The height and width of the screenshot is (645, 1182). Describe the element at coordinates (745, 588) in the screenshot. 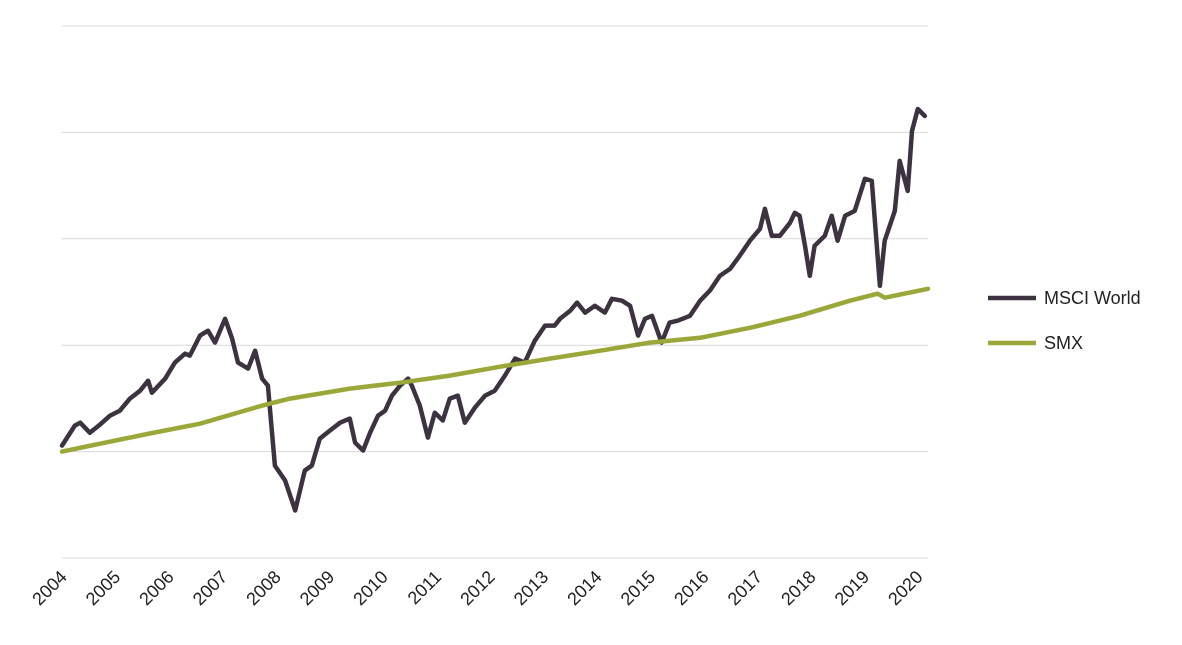

I see `x-tick-label: 2017` at that location.